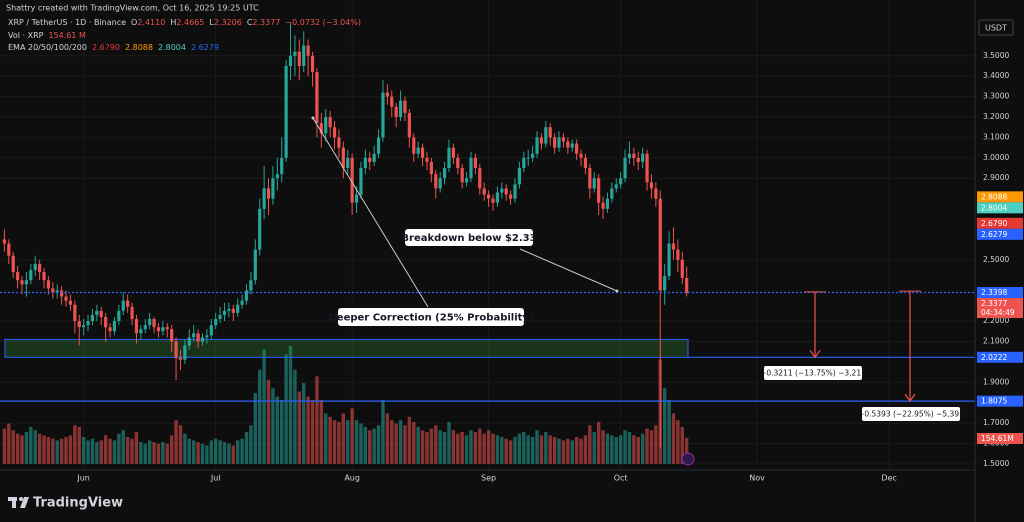 This screenshot has width=1024, height=522. I want to click on volume-badge-label: 154.61M, so click(997, 438).